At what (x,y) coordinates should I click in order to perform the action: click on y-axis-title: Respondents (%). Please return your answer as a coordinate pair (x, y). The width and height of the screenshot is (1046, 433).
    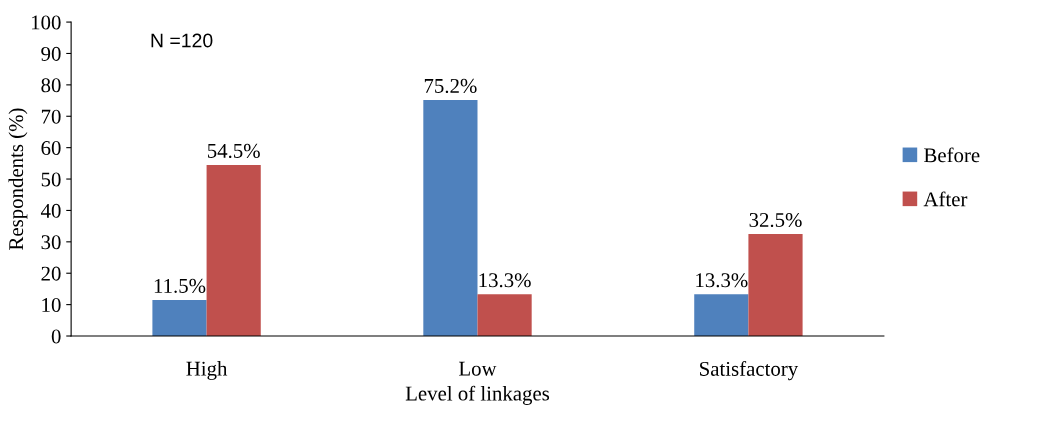
    Looking at the image, I should click on (18, 179).